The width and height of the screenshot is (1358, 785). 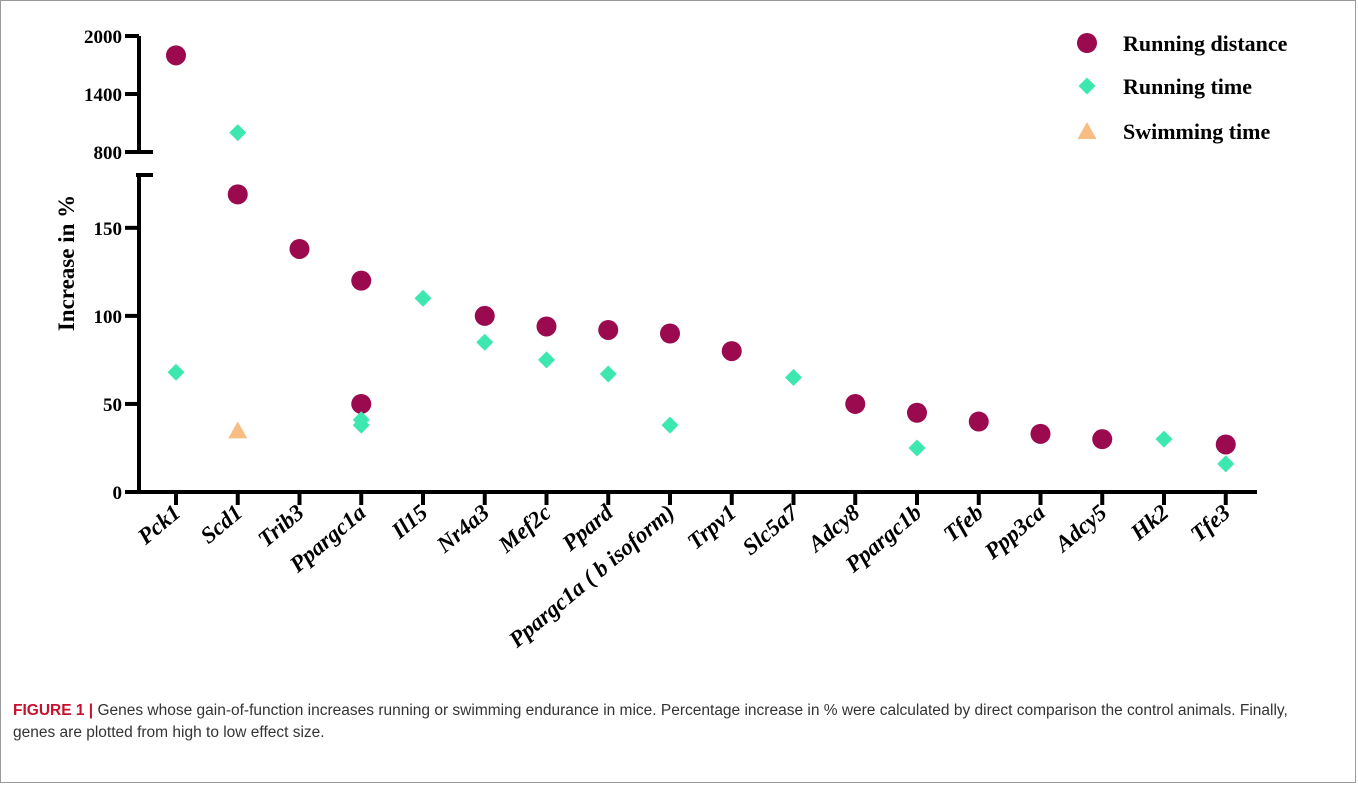 I want to click on y-tick-label: 0, so click(x=118, y=493).